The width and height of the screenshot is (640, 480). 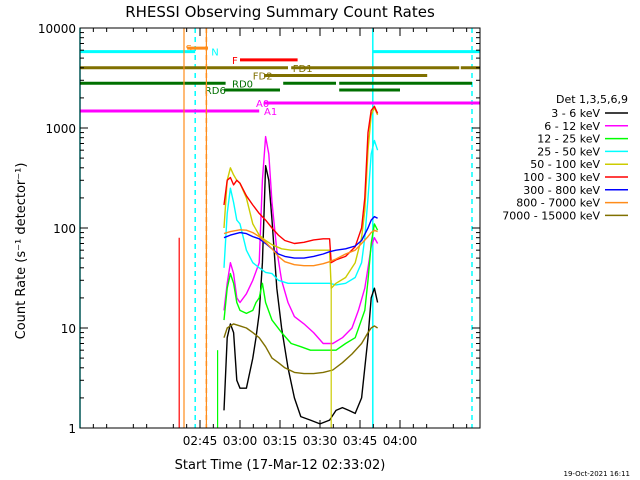 What do you see at coordinates (551, 215) in the screenshot?
I see `legend-entry-label: 7000 - 15000 keV` at bounding box center [551, 215].